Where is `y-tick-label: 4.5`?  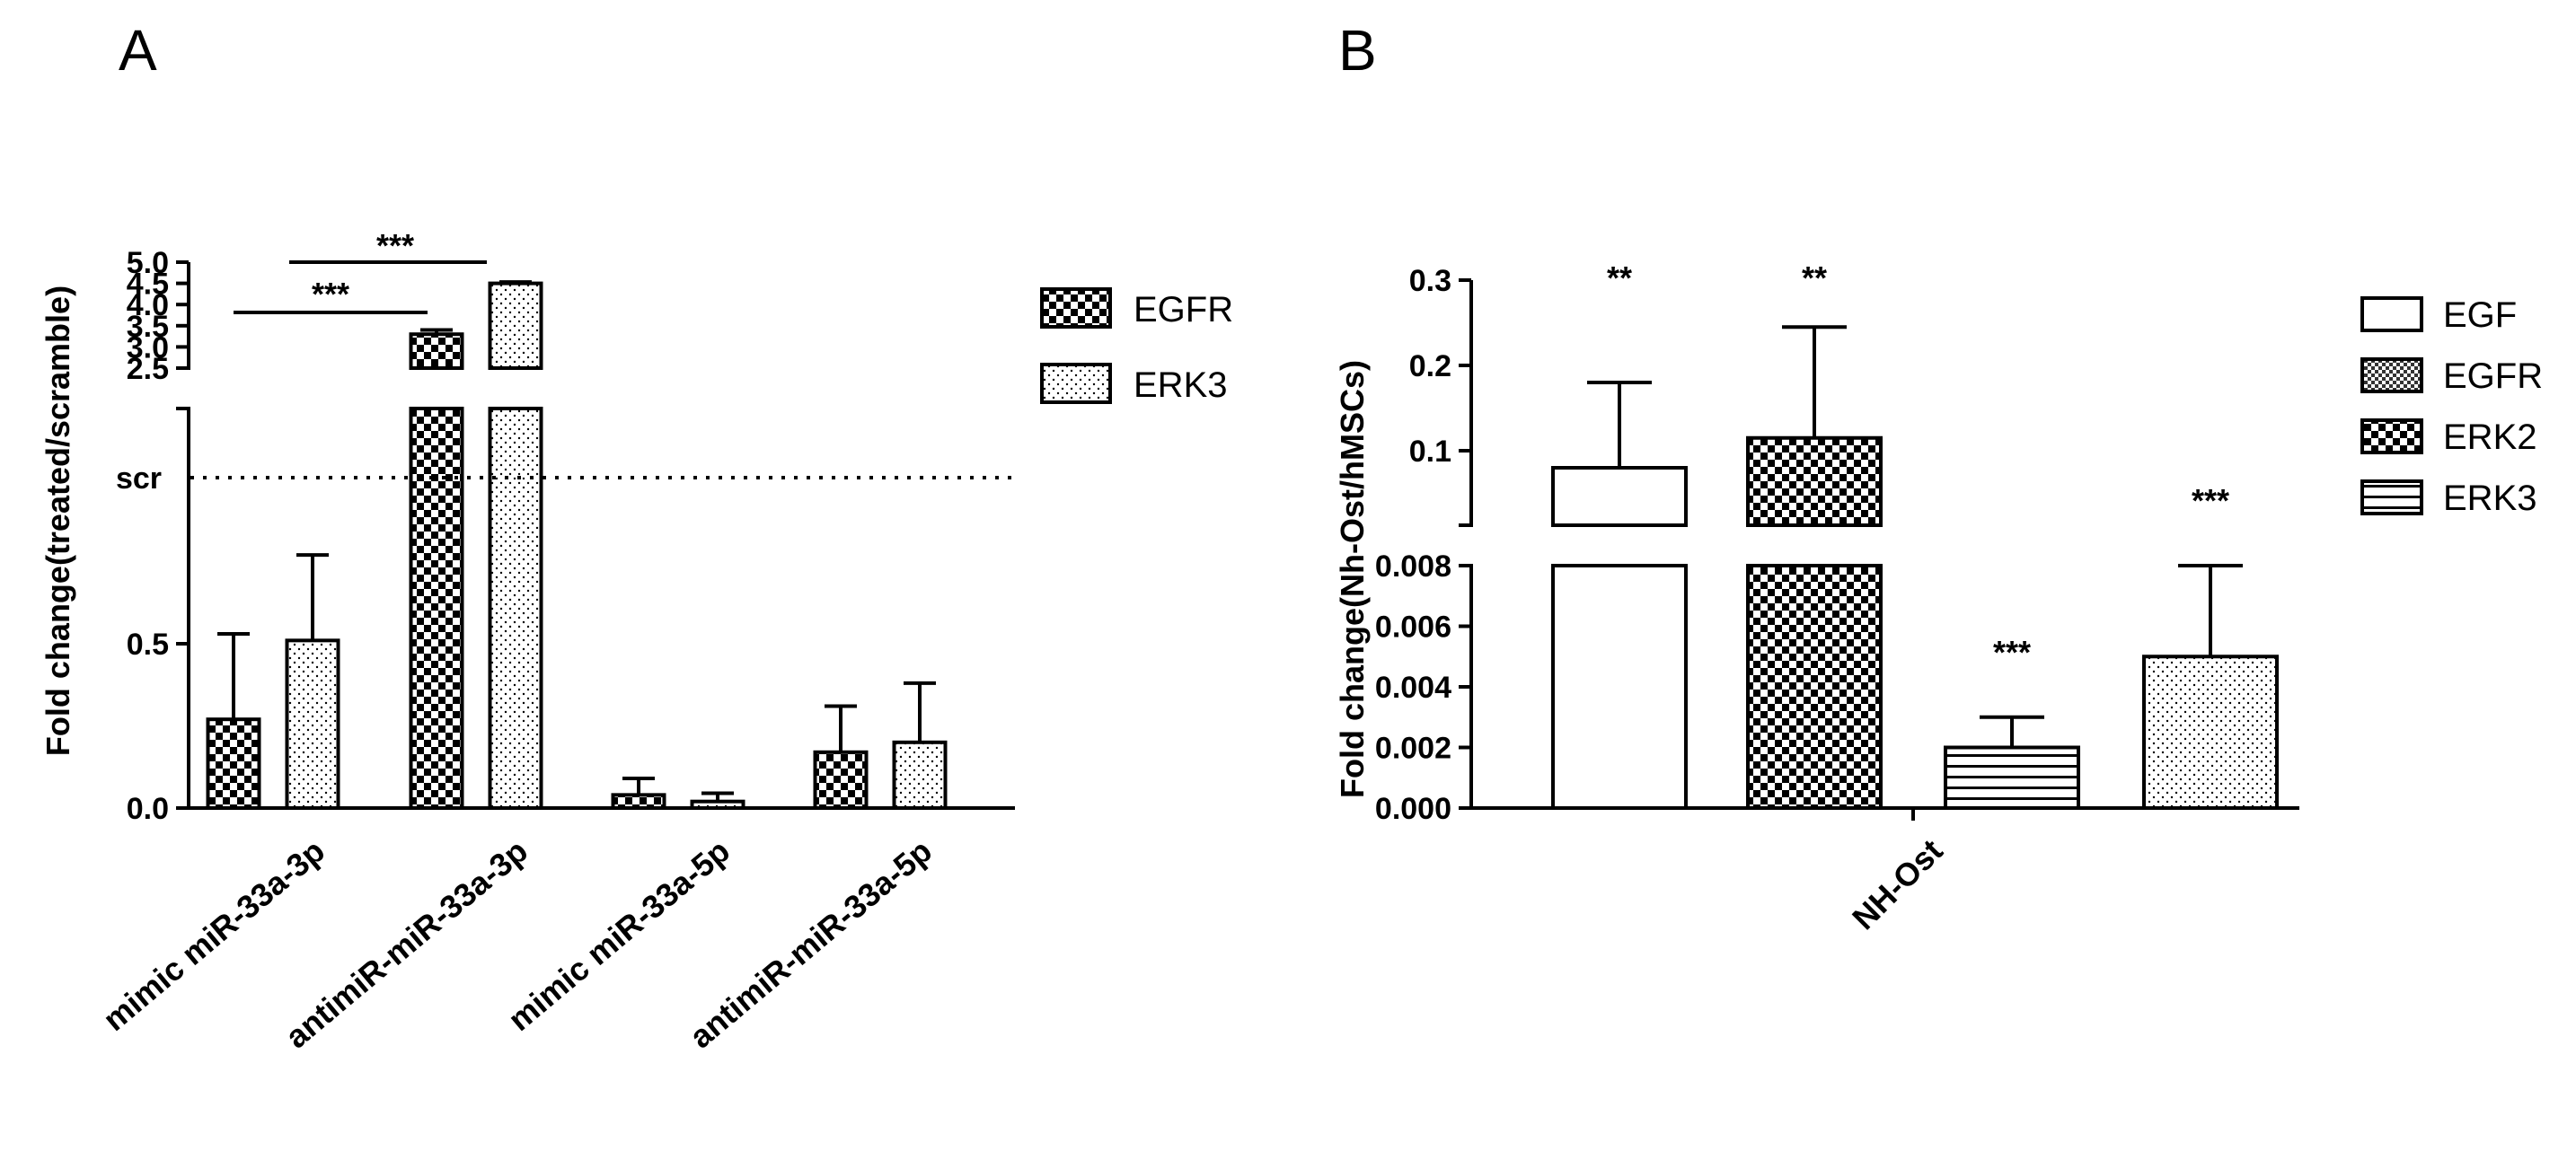
y-tick-label: 4.5 is located at coordinates (148, 285).